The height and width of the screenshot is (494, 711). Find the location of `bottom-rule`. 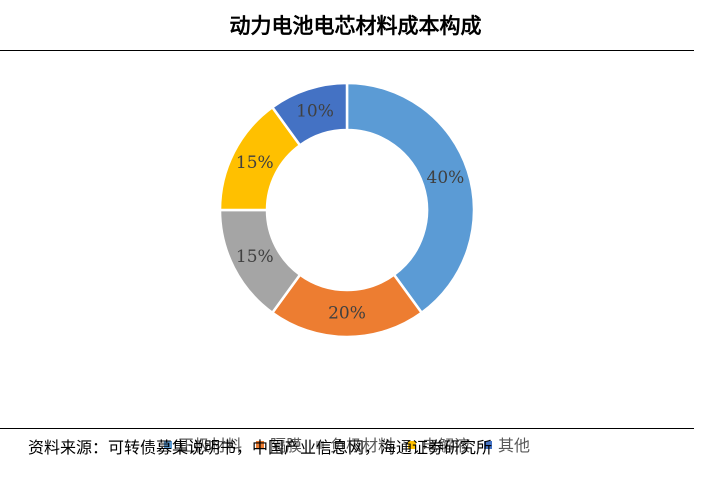

bottom-rule is located at coordinates (347, 428).